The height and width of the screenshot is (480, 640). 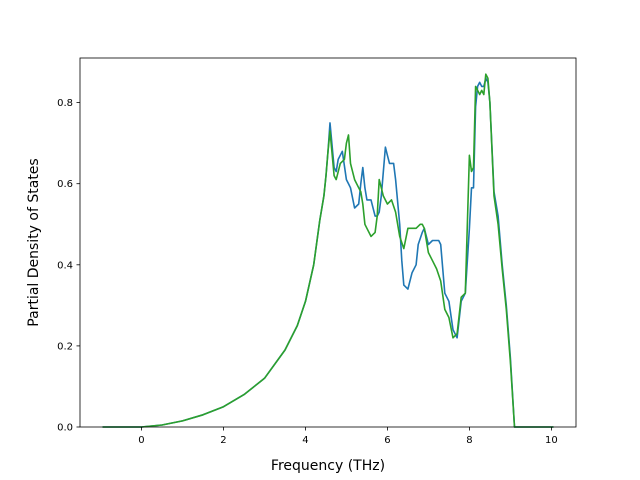 What do you see at coordinates (65, 103) in the screenshot?
I see `y-tick-label: 0.8` at bounding box center [65, 103].